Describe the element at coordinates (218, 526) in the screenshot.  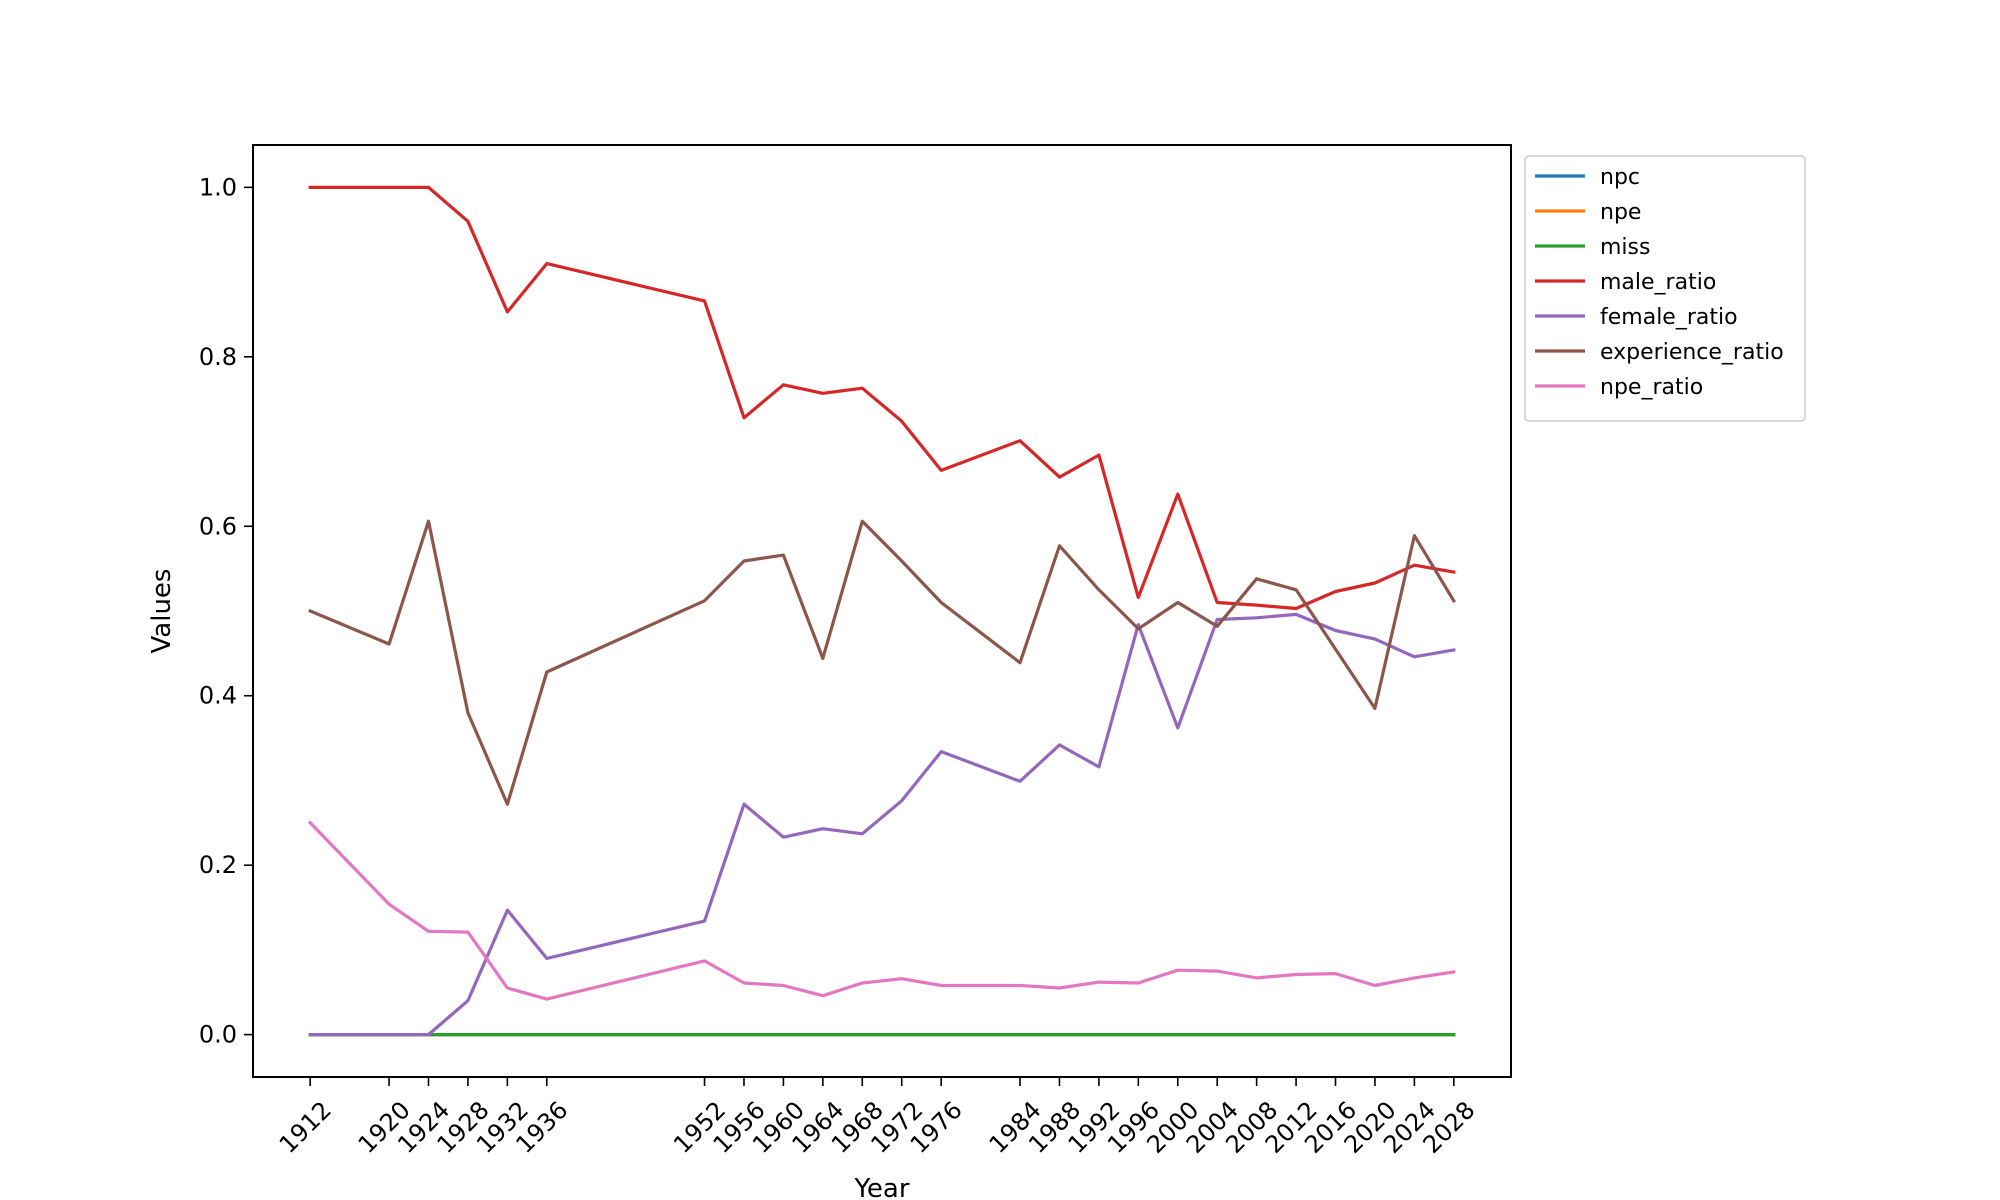
I see `y-tick-label: 0.6` at that location.